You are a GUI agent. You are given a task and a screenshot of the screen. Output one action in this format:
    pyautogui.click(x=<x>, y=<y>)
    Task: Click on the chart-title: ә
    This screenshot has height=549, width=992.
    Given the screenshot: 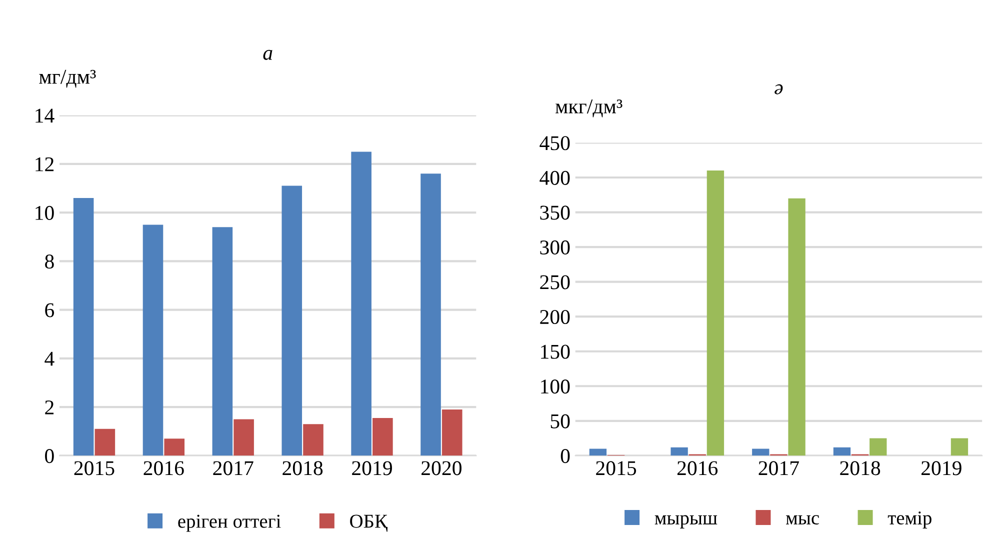 What is the action you would take?
    pyautogui.click(x=778, y=89)
    